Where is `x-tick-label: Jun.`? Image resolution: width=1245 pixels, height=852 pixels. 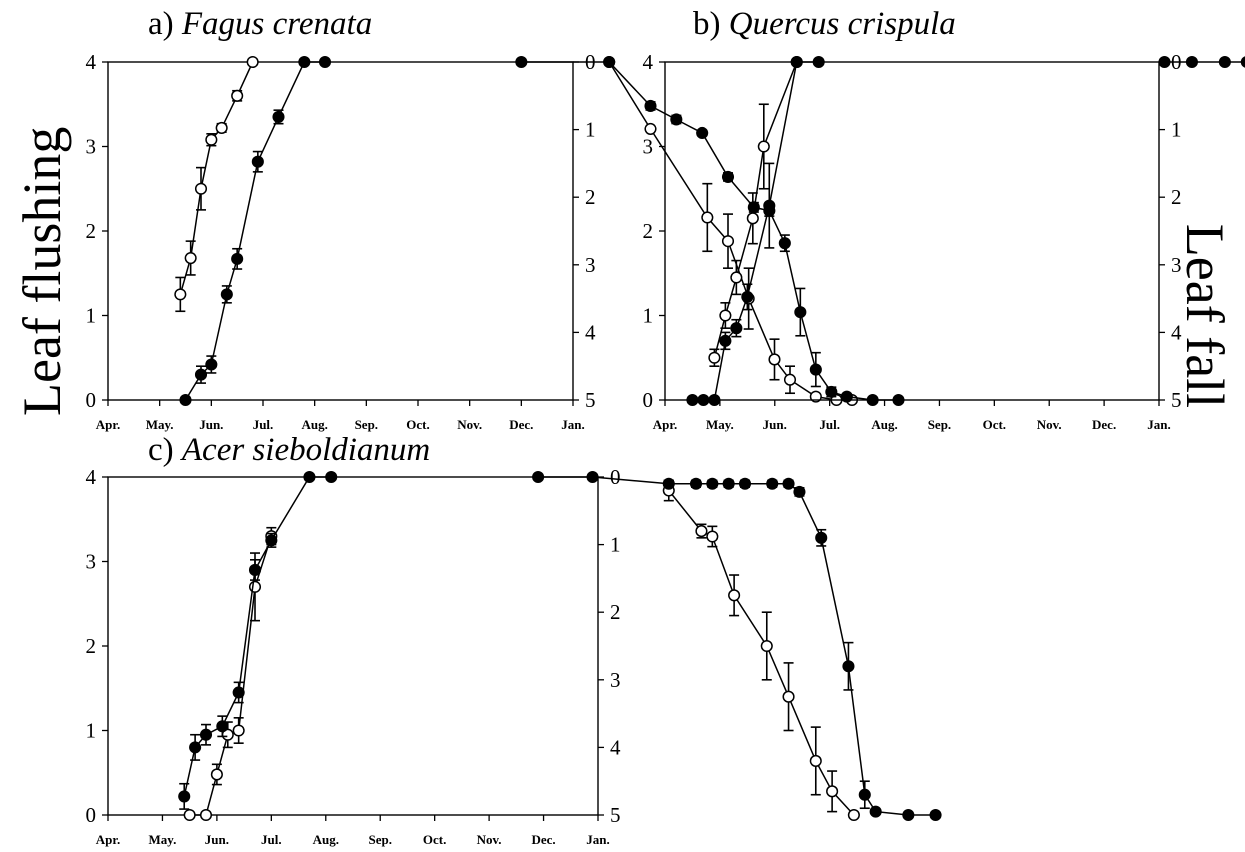 x-tick-label: Jun. is located at coordinates (775, 424).